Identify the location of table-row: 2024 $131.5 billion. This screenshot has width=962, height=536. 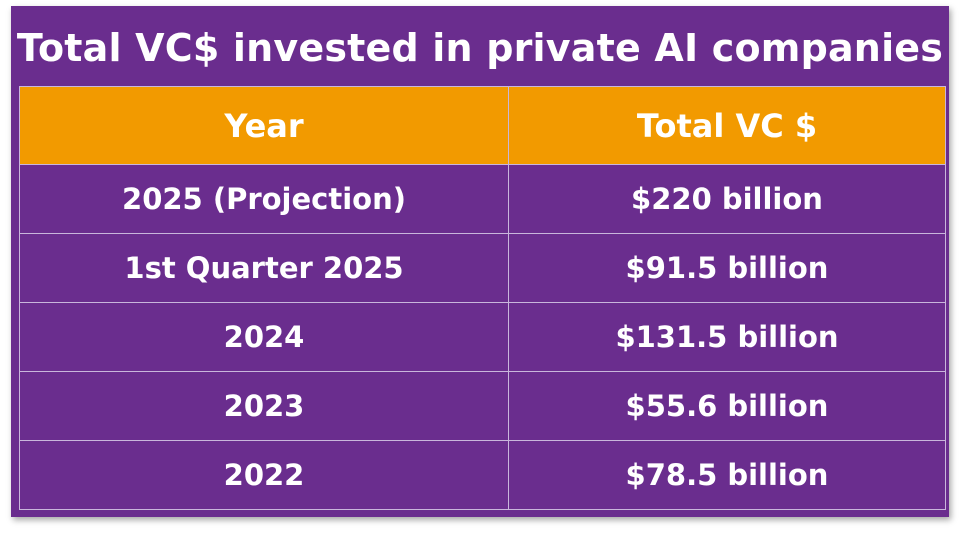
(482, 337).